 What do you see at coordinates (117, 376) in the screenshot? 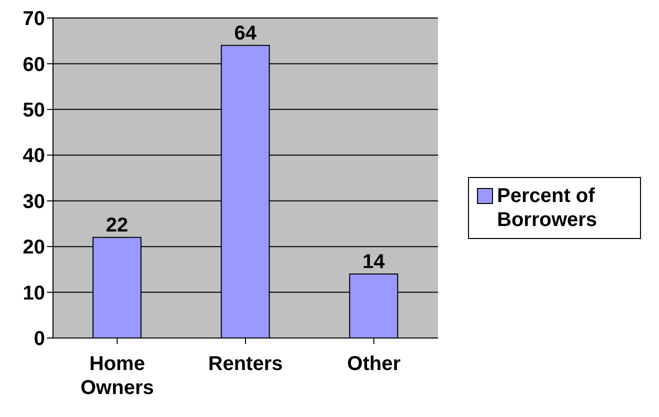
I see `x-tick-label: Home Owners` at bounding box center [117, 376].